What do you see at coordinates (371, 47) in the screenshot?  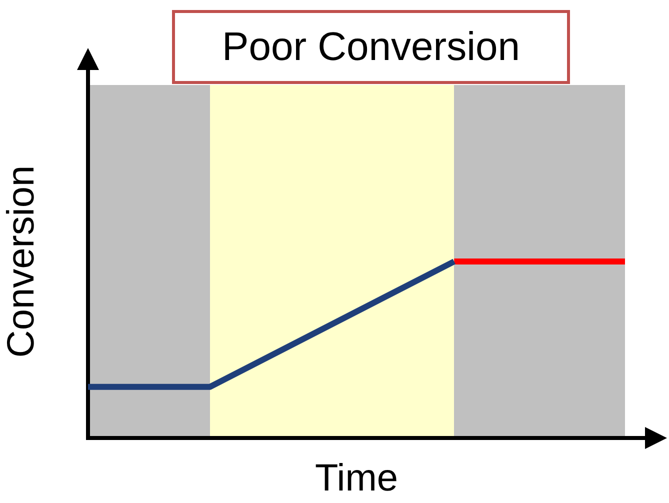 I see `chart-title: Poor Conversion` at bounding box center [371, 47].